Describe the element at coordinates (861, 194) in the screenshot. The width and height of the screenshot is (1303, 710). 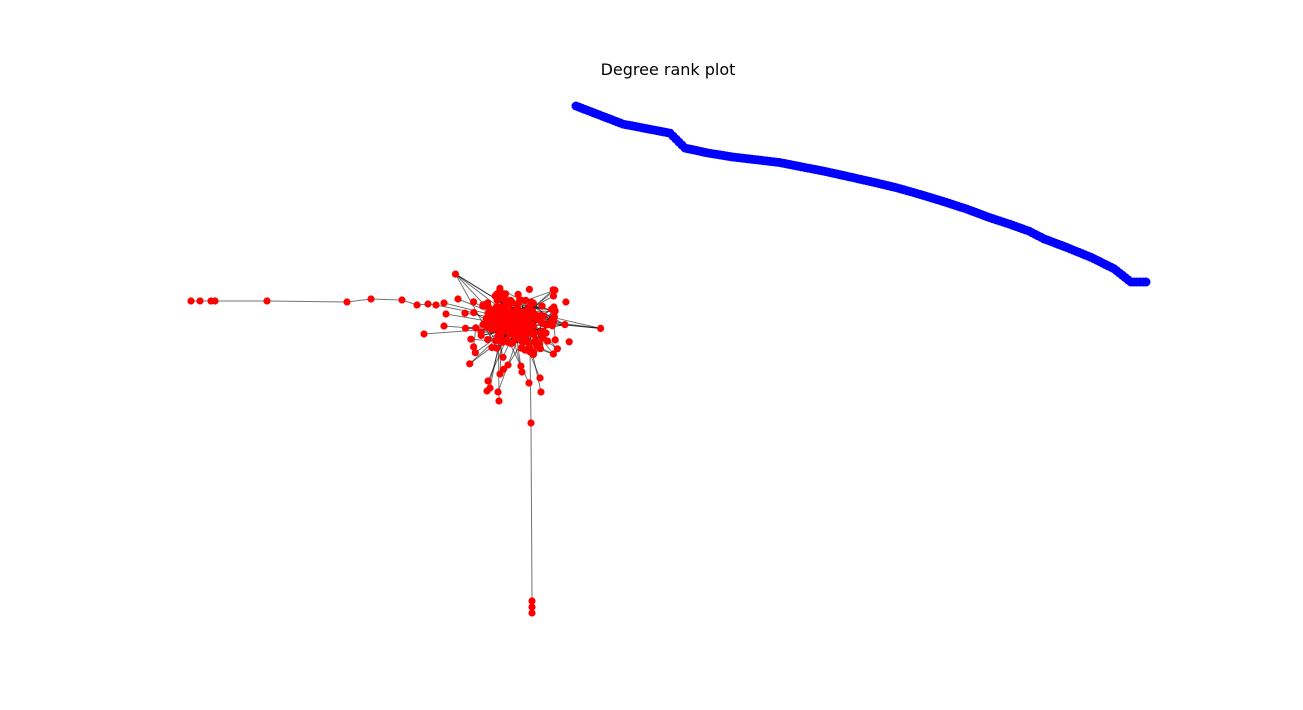
I see `degree-rank-plot` at that location.